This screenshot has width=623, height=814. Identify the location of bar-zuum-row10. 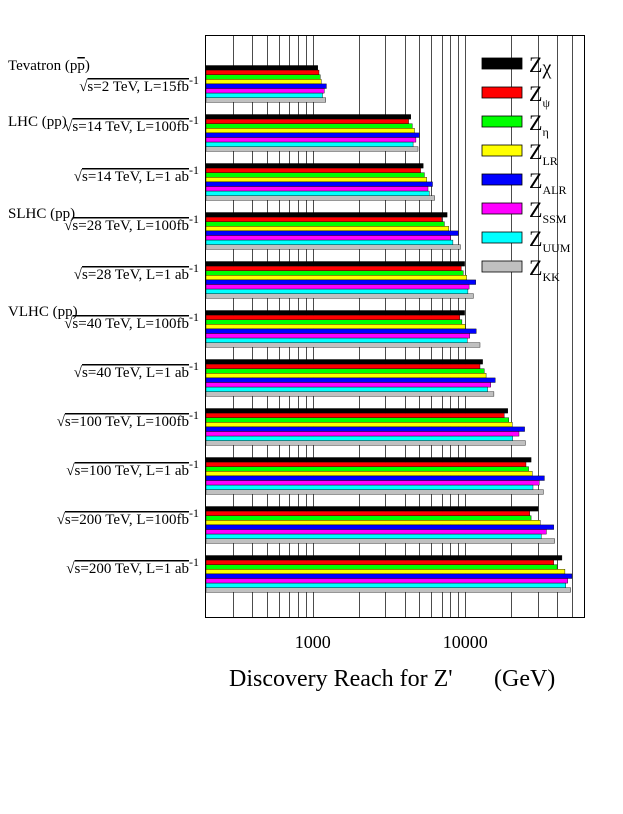
(385, 585).